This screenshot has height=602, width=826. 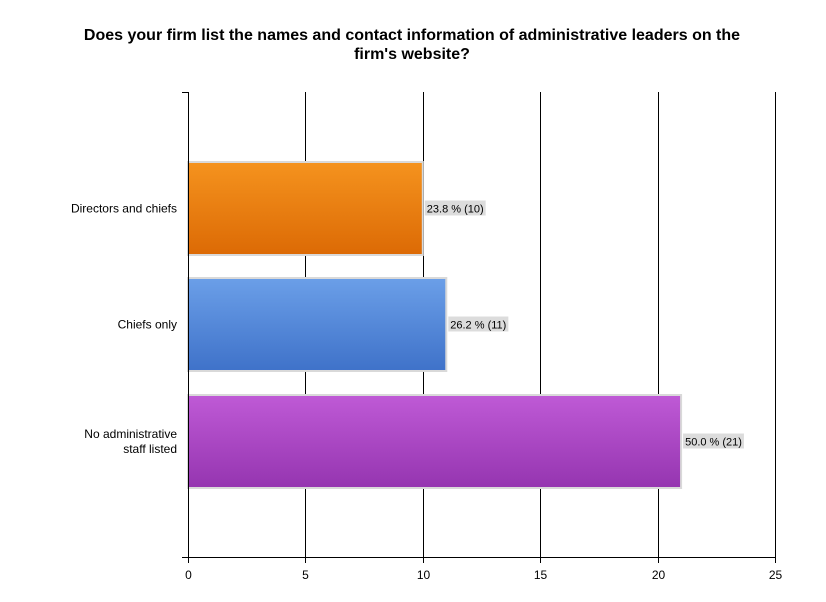 I want to click on x-tick-label-0: 0, so click(x=188, y=575).